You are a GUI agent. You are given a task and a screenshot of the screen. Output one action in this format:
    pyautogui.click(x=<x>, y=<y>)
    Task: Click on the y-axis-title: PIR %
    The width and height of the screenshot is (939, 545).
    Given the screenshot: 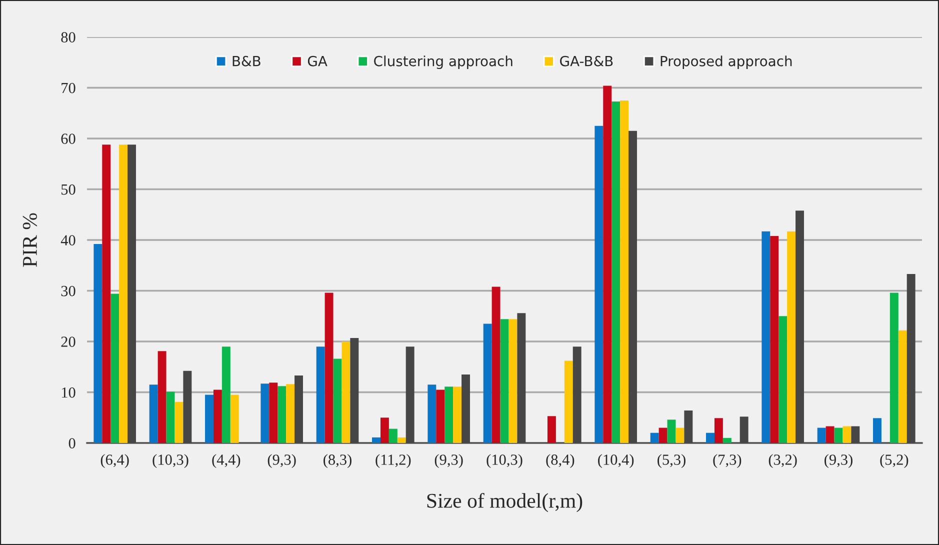 What is the action you would take?
    pyautogui.click(x=30, y=240)
    